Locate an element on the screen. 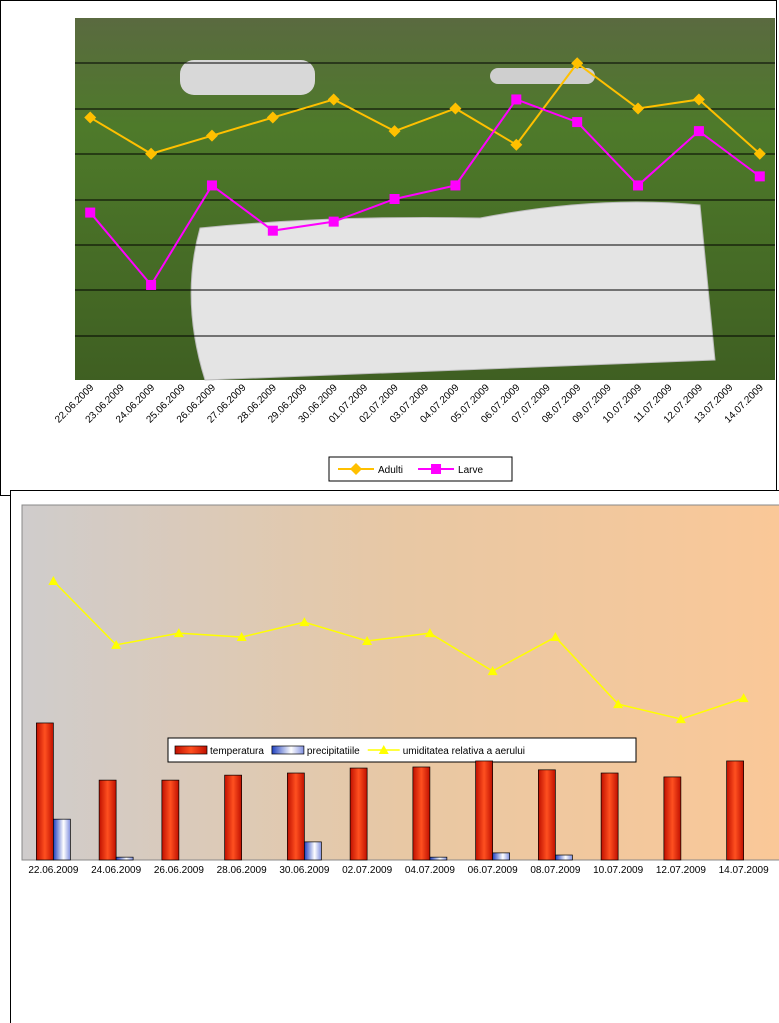 This screenshot has width=779, height=1023. x-tick-label: 26.06.2009 is located at coordinates (179, 870).